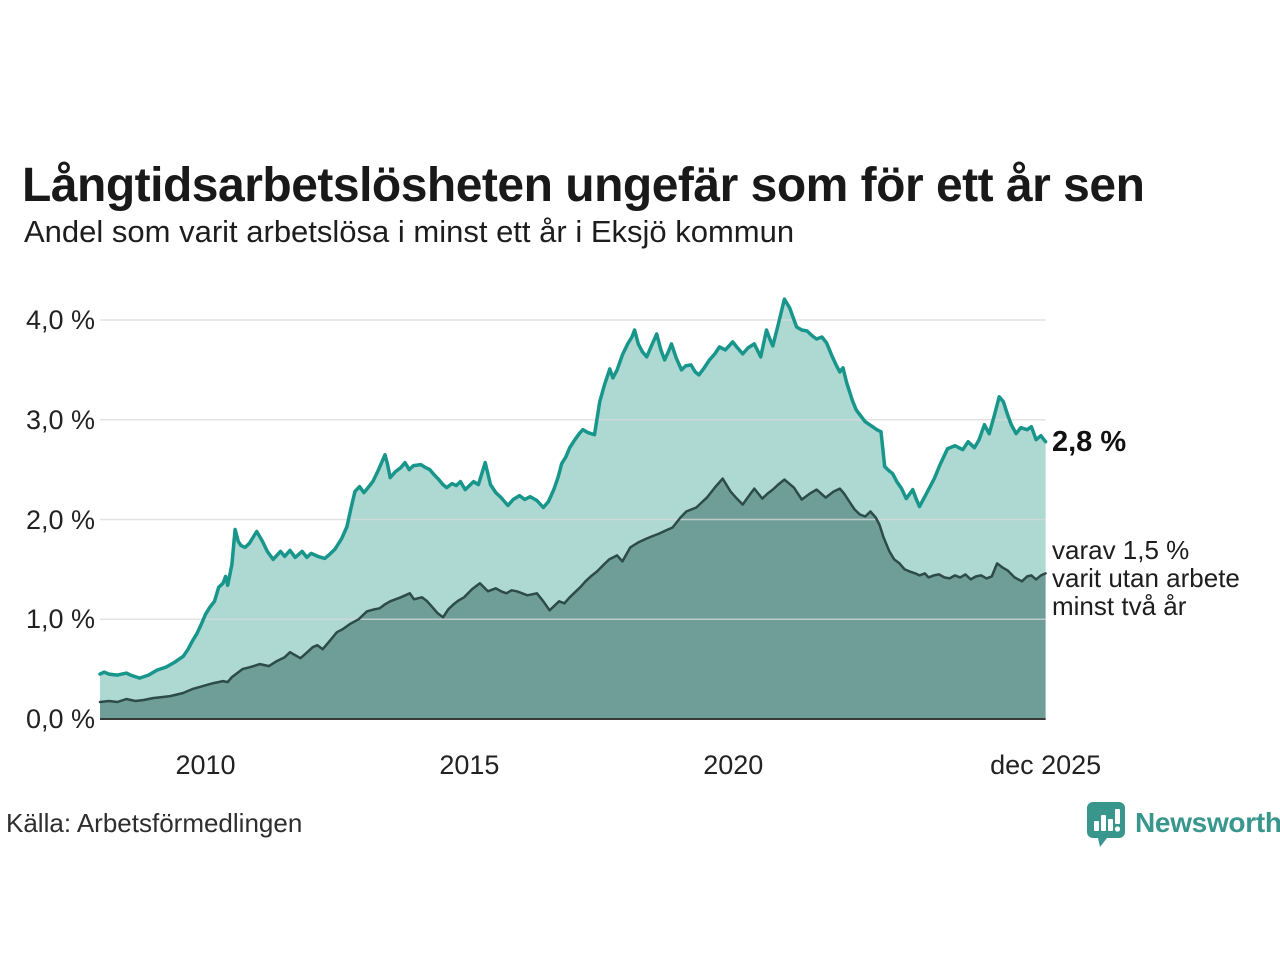 The height and width of the screenshot is (960, 1280). I want to click on newsworthy-logo-text: Newsworthy, so click(1207, 822).